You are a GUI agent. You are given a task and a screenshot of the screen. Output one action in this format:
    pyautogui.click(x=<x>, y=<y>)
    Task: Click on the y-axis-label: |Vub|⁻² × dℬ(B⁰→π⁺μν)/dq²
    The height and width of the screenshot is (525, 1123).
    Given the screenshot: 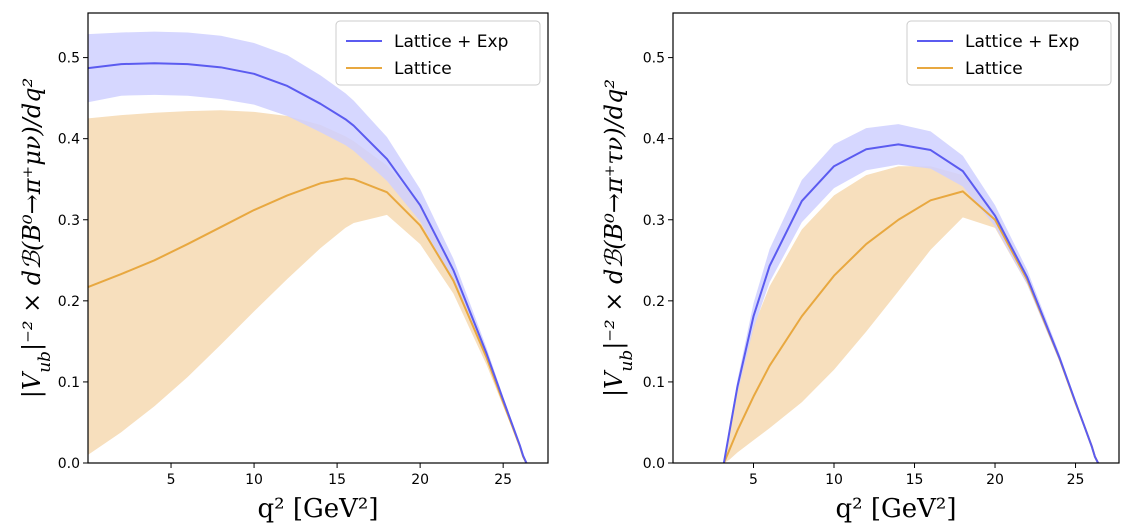 What is the action you would take?
    pyautogui.click(x=36, y=238)
    